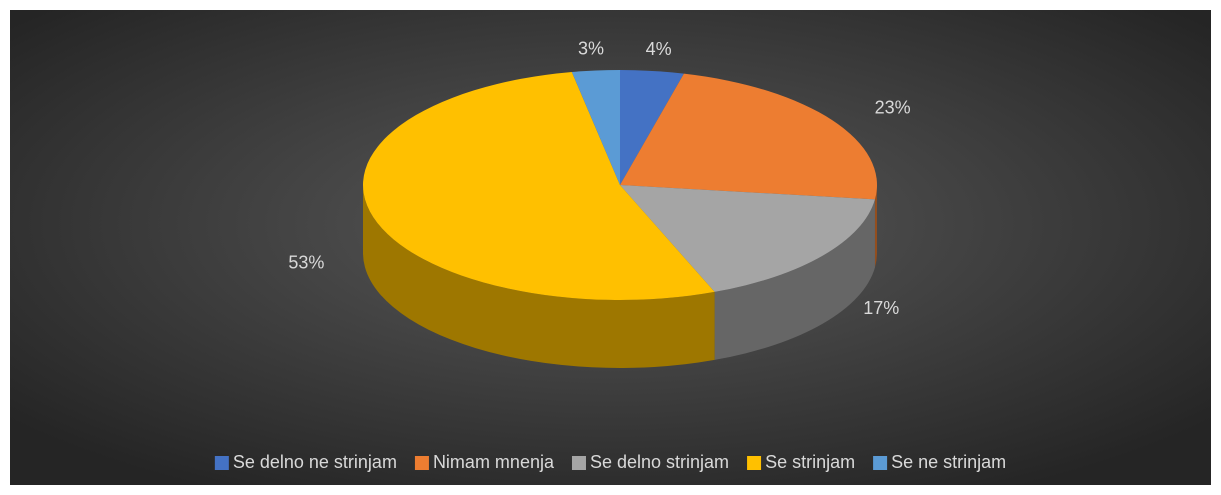 Image resolution: width=1221 pixels, height=495 pixels. Describe the element at coordinates (948, 462) in the screenshot. I see `legend-label: Se ne strinjam` at that location.